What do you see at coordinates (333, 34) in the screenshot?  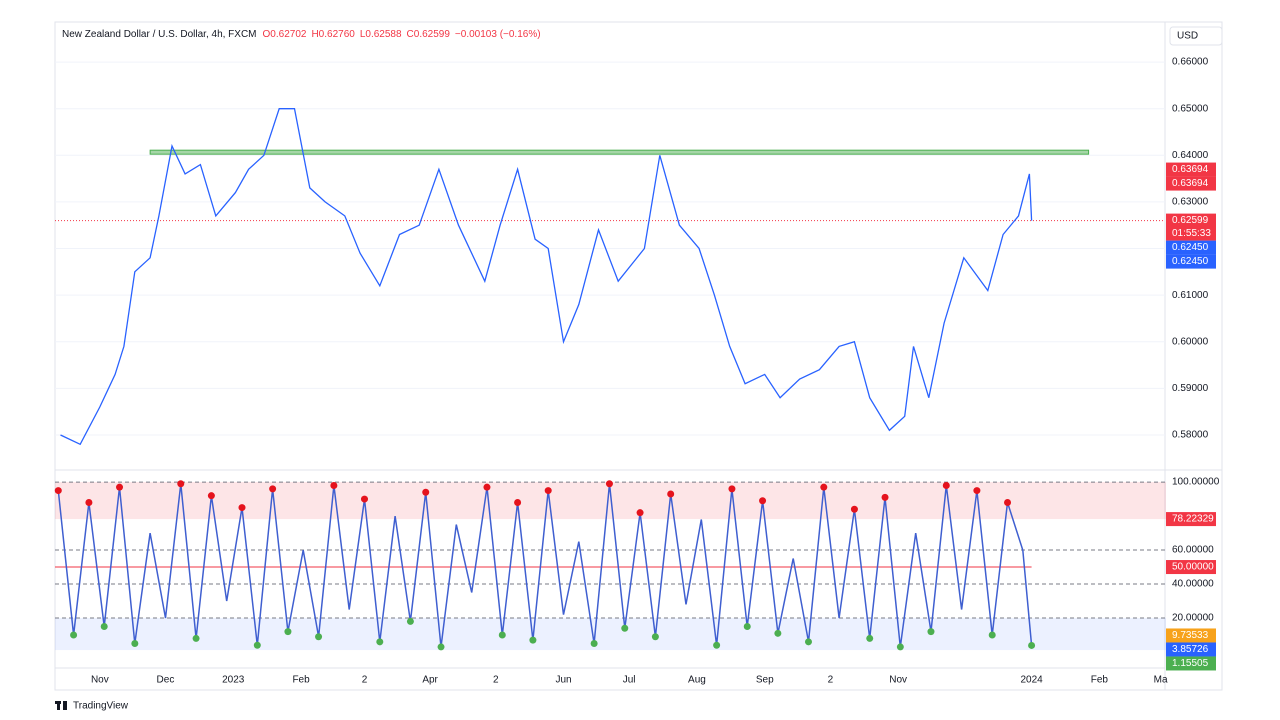 I see `quote: H0.62760` at bounding box center [333, 34].